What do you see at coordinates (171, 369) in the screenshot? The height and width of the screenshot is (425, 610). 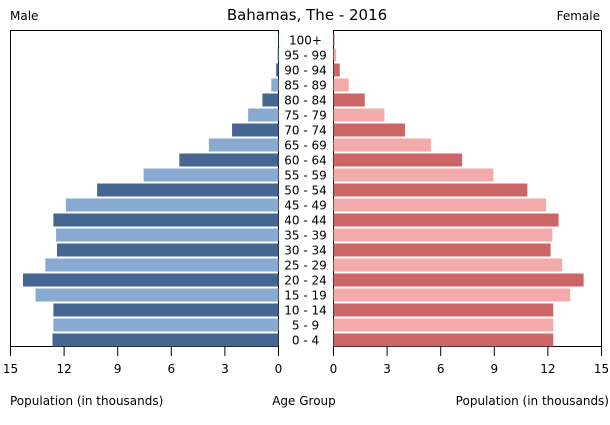 I see `left-tick-label: 6` at bounding box center [171, 369].